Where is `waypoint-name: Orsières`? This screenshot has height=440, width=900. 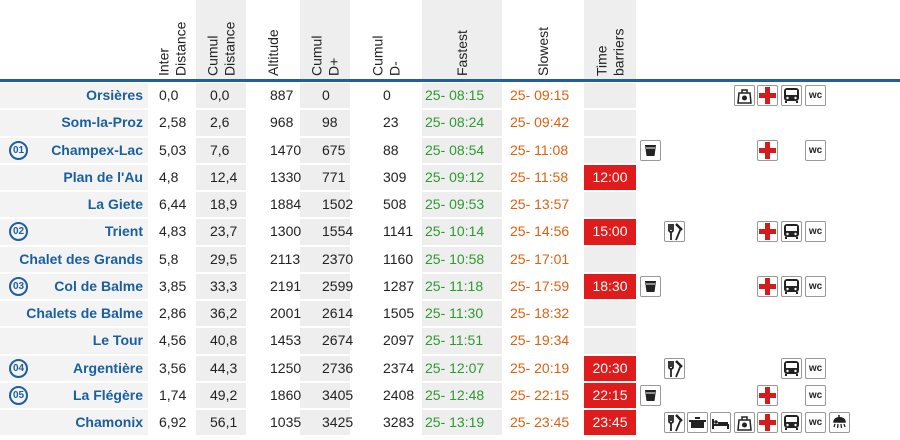
waypoint-name: Orsières is located at coordinates (114, 95).